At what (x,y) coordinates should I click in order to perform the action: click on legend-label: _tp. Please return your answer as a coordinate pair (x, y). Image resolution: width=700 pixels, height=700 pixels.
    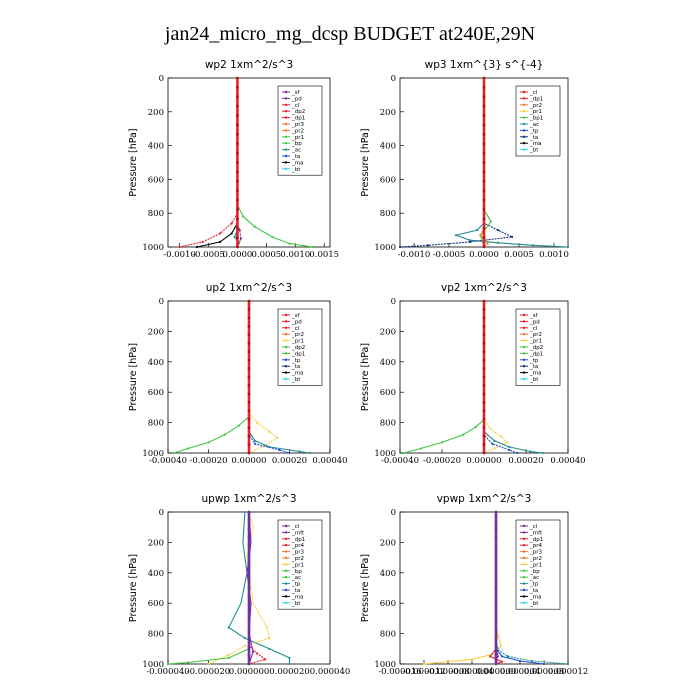
    Looking at the image, I should click on (296, 361).